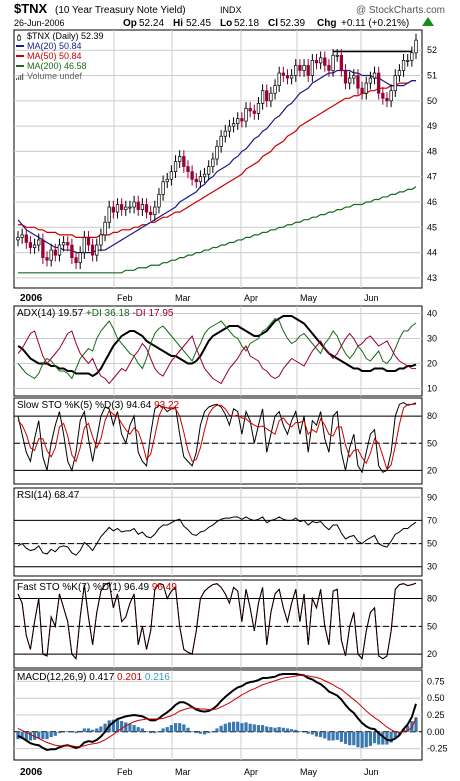 This screenshot has width=460, height=781. What do you see at coordinates (432, 278) in the screenshot?
I see `y-tick-label: 43` at bounding box center [432, 278].